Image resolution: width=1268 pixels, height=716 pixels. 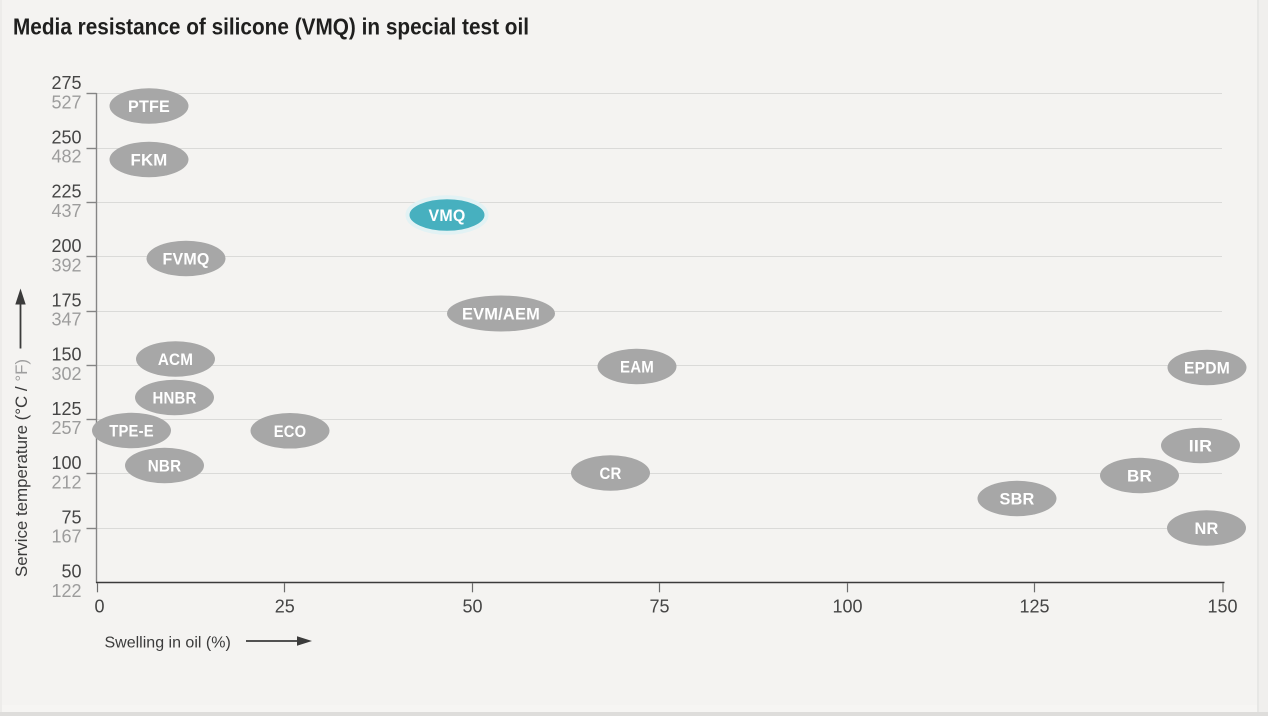 What do you see at coordinates (611, 474) in the screenshot?
I see `svg-text: CR` at bounding box center [611, 474].